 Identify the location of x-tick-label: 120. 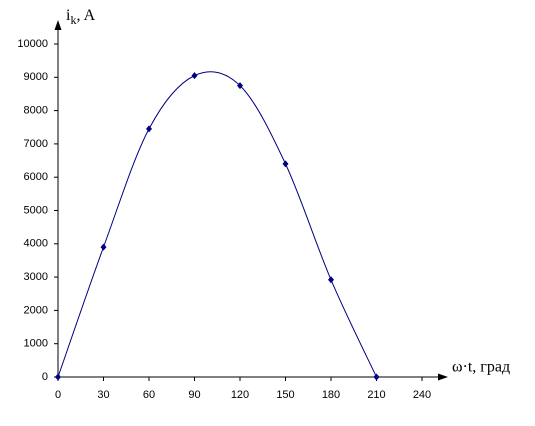
(240, 395).